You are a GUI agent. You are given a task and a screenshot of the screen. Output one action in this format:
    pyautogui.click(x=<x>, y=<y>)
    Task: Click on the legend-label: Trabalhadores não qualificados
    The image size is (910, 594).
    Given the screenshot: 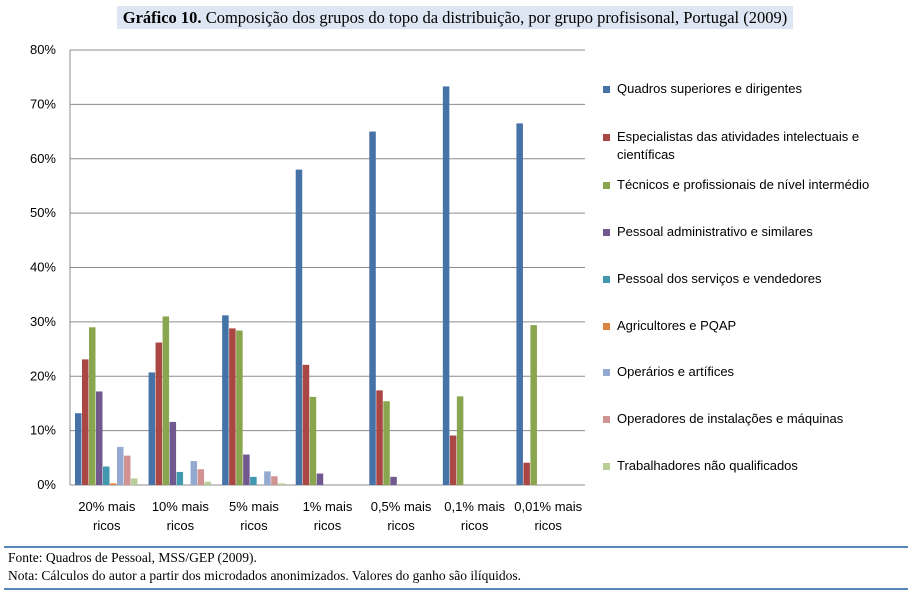 What is the action you would take?
    pyautogui.click(x=707, y=465)
    